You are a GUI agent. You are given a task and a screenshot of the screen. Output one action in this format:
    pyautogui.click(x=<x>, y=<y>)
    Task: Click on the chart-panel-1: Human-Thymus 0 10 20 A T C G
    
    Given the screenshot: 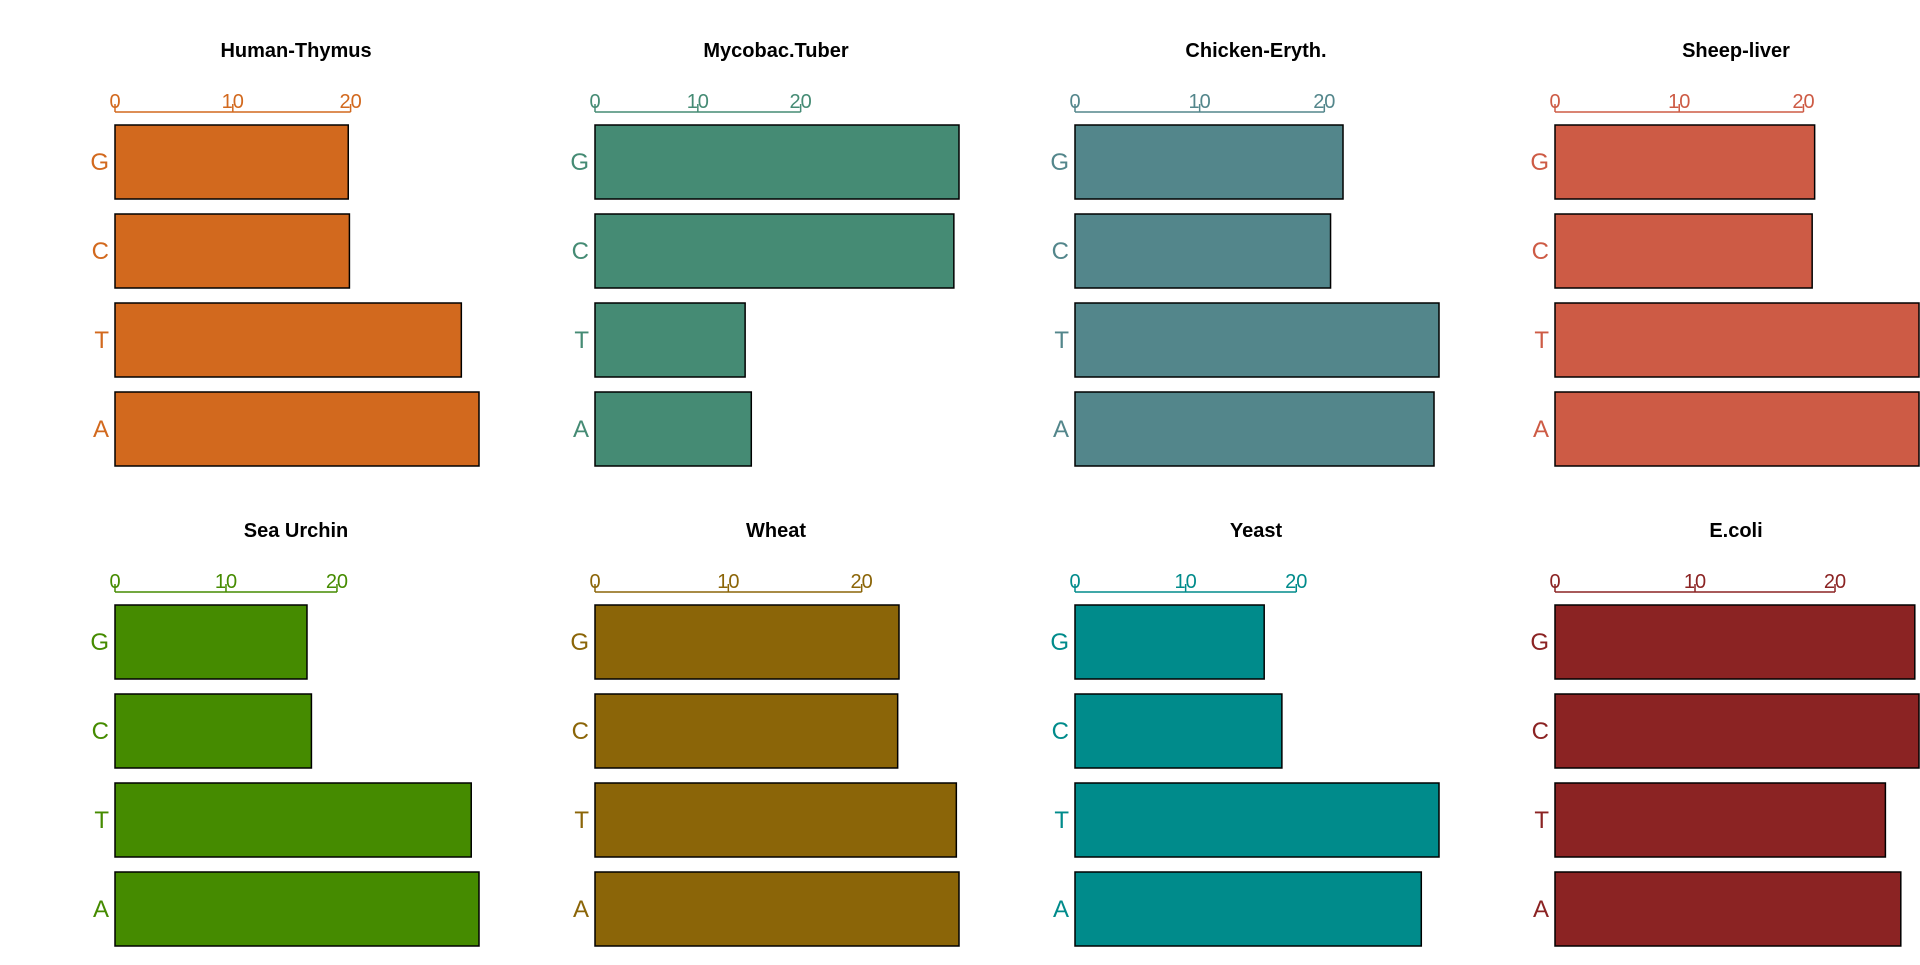 What is the action you would take?
    pyautogui.click(x=285, y=253)
    